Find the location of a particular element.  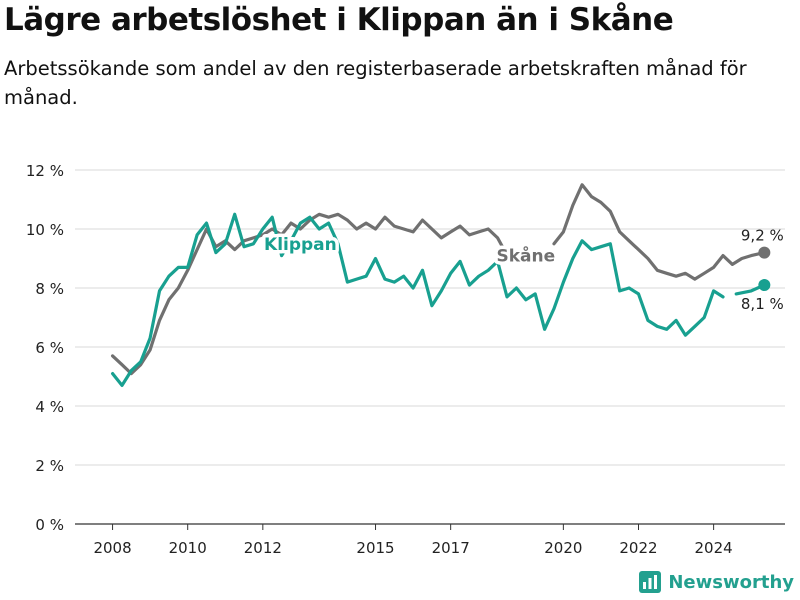

y-tick-label: 12 % is located at coordinates (45, 171).